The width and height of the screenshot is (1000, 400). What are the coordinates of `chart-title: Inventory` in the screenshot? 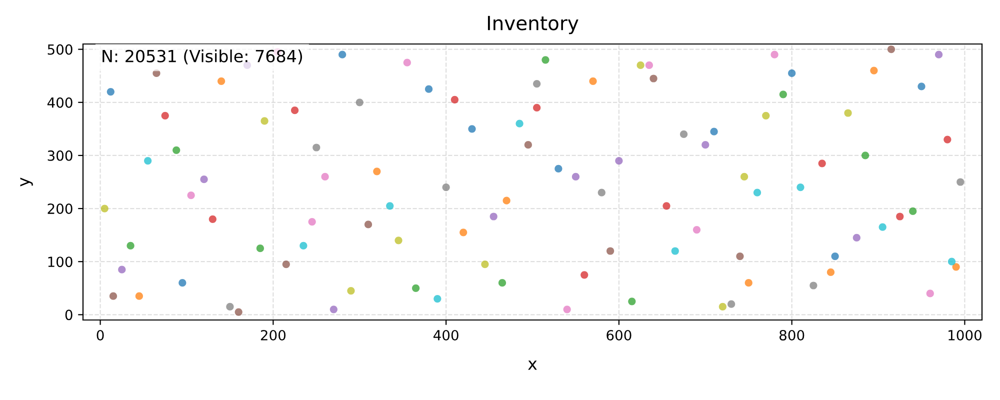 It's located at (533, 25).